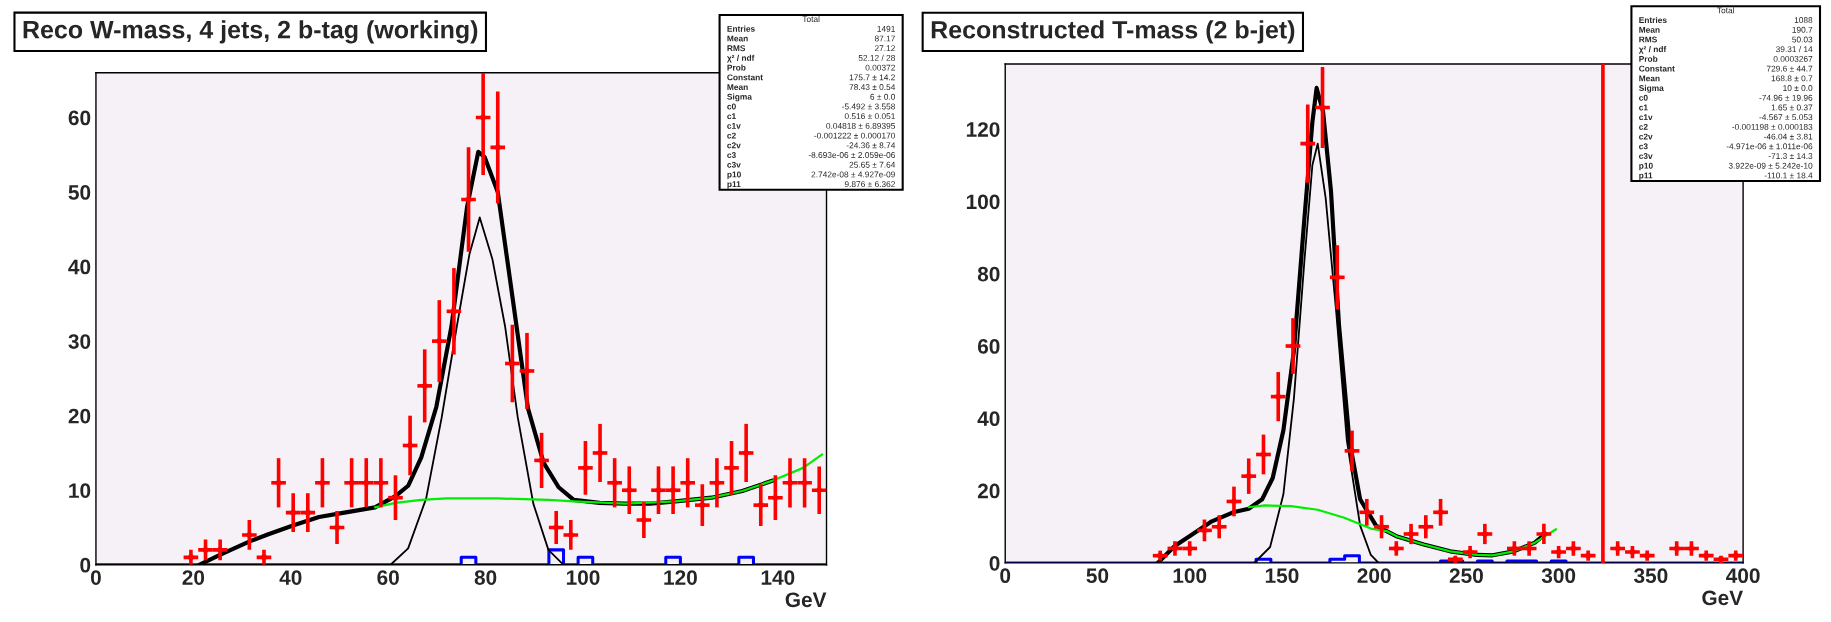 Image resolution: width=1831 pixels, height=622 pixels. I want to click on x-tick-label: 50, so click(1097, 576).